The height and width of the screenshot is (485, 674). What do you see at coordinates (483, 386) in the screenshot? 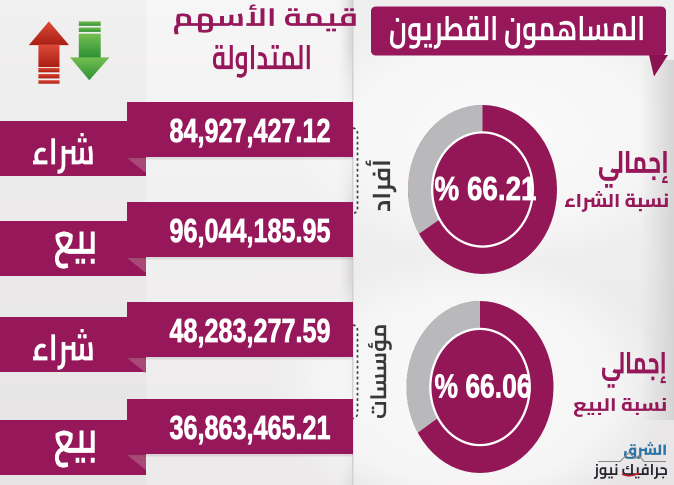
I see `svg-text: % 66.06` at bounding box center [483, 386].